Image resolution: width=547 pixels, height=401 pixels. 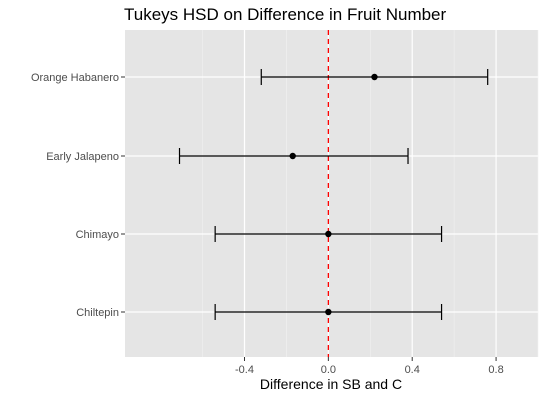 I want to click on x-axis: -0.4 0.0 0.4 0.8, so click(x=369, y=366).